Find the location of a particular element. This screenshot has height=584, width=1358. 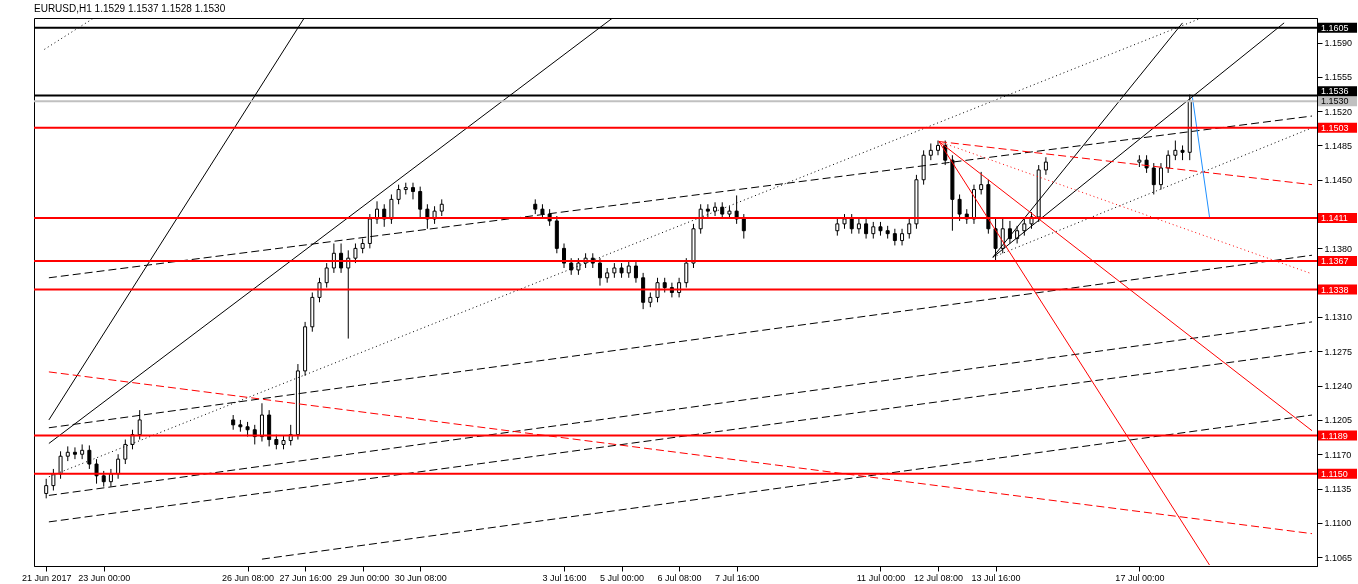

x-tick-label: 27 Jun 16:00 is located at coordinates (305, 577).